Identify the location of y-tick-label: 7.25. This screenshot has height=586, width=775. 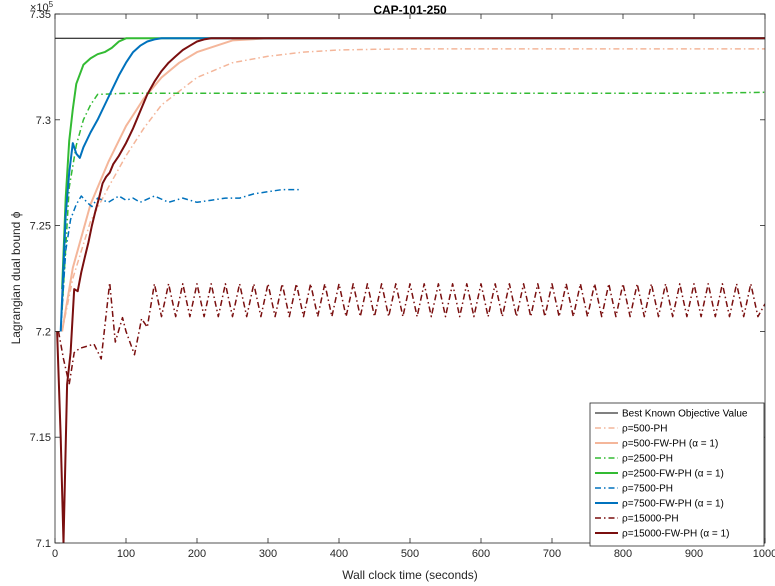
(40, 227).